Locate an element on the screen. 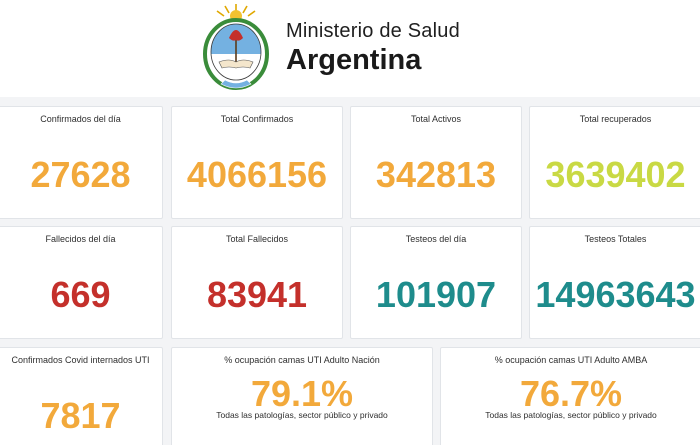 This screenshot has width=700, height=445. card-label: Testeos del día is located at coordinates (436, 239).